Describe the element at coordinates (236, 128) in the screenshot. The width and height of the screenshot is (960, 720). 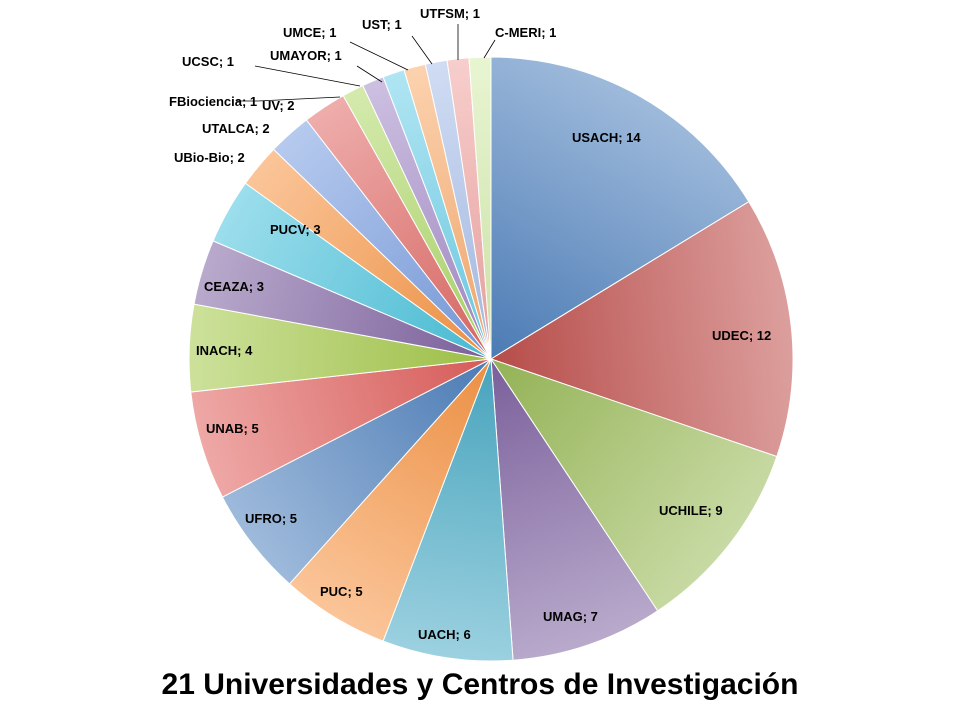
I see `slice-label-utalca: UTALCA; 2` at that location.